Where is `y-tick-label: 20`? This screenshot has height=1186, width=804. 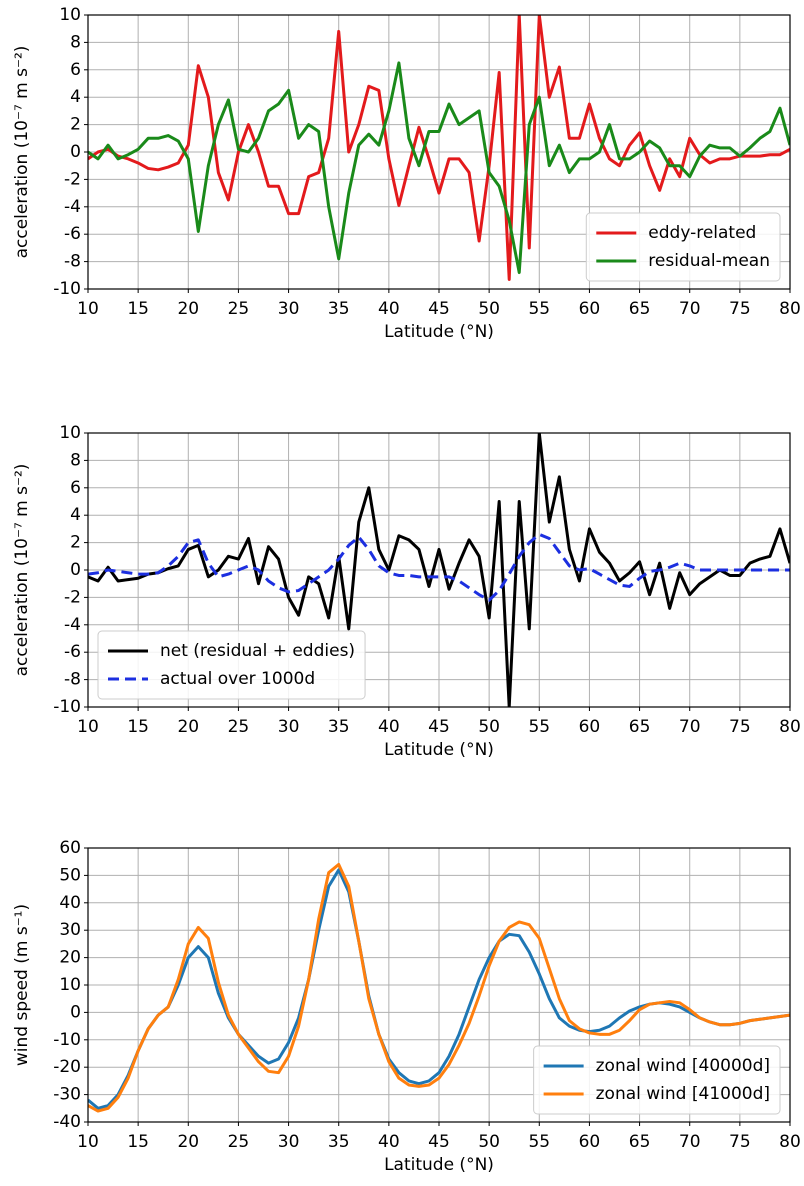
y-tick-label: 20 is located at coordinates (70, 958).